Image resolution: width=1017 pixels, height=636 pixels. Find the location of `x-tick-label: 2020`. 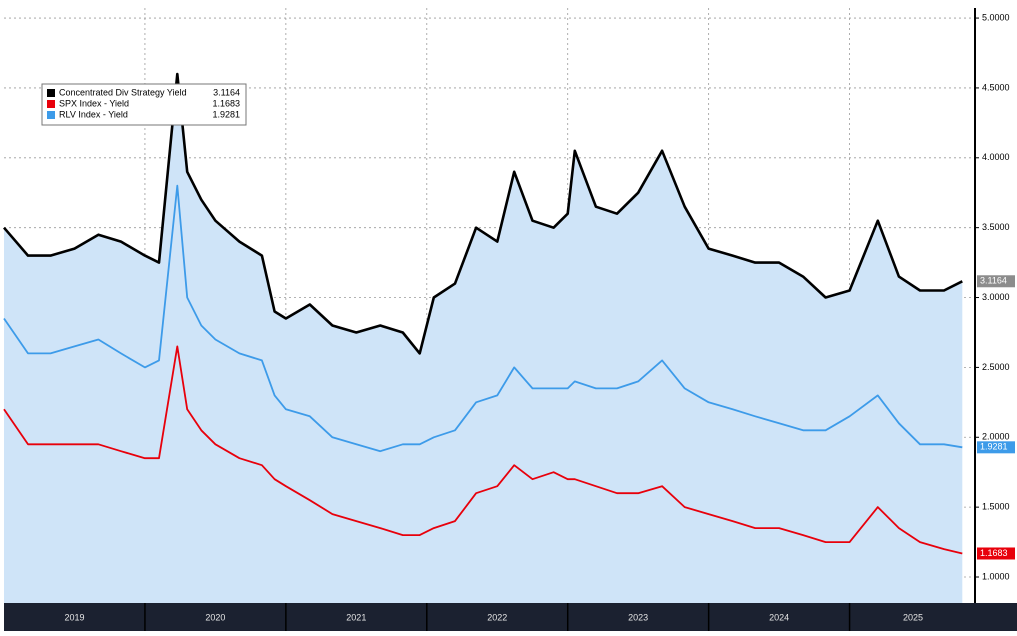

x-tick-label: 2020 is located at coordinates (215, 617).